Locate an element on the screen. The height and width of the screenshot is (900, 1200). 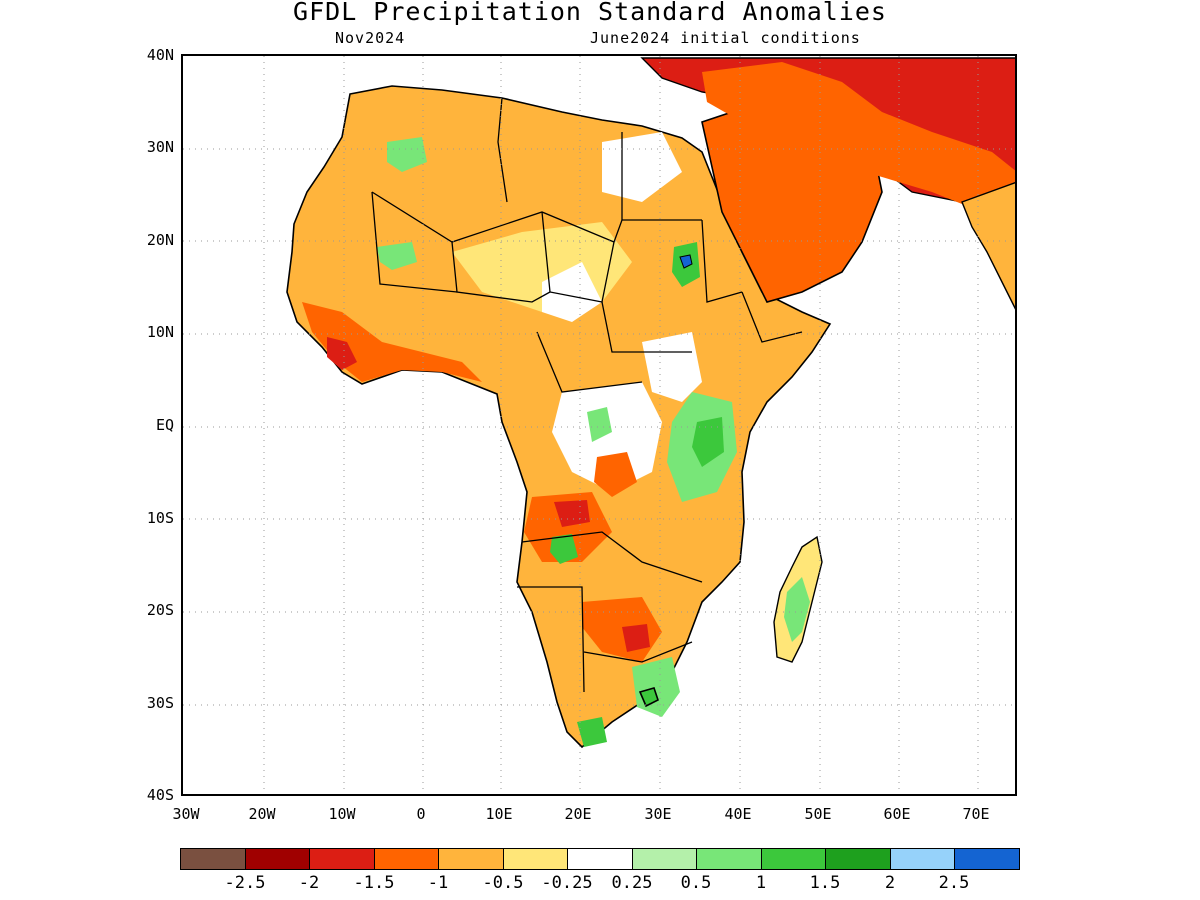
lat-label-30s: 30S is located at coordinates (160, 703).